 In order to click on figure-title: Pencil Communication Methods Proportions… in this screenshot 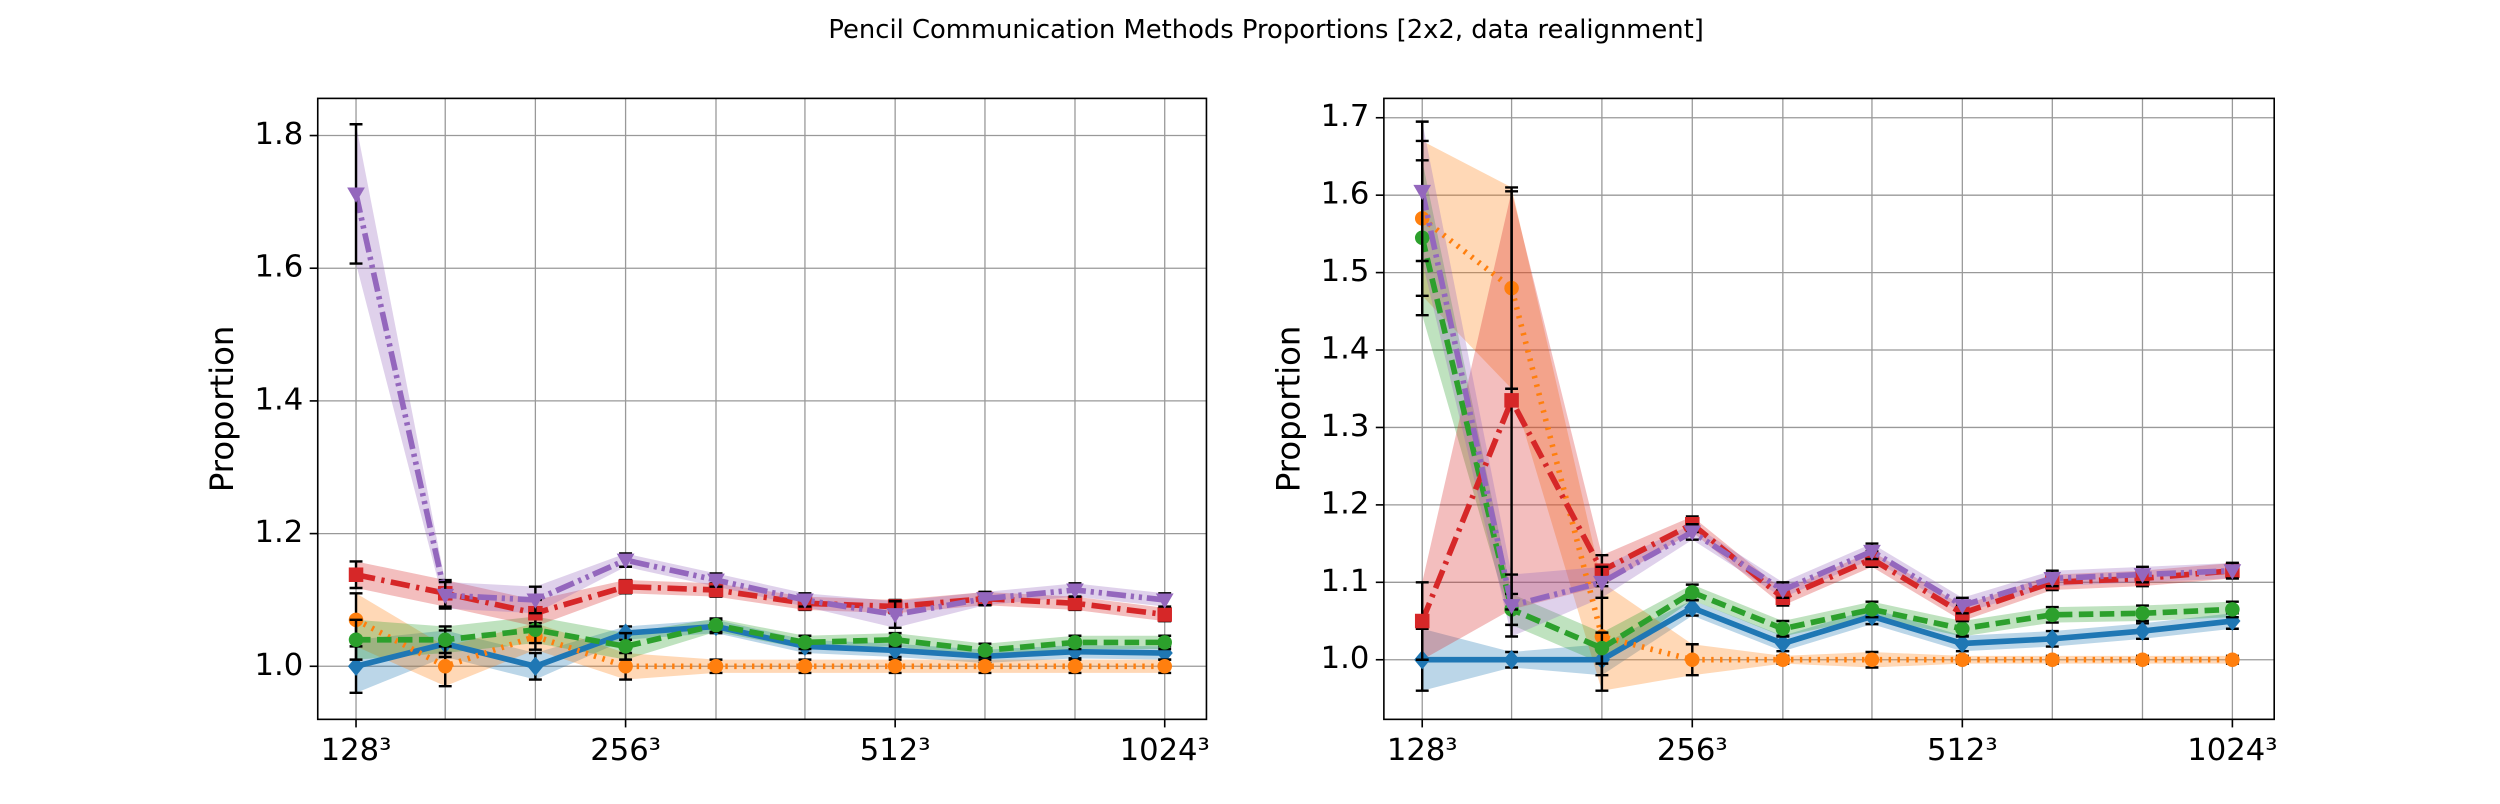, I will do `click(1265, 30)`.